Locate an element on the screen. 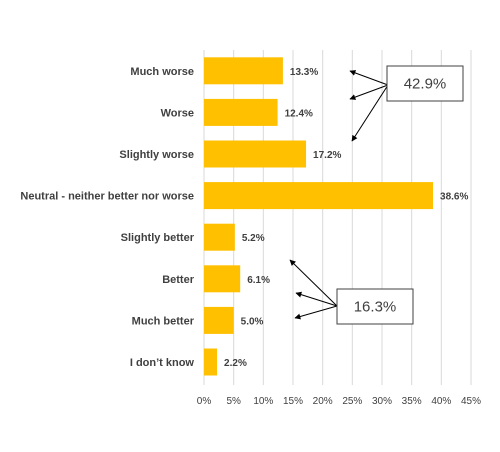  data-label: 12.4% is located at coordinates (299, 113).